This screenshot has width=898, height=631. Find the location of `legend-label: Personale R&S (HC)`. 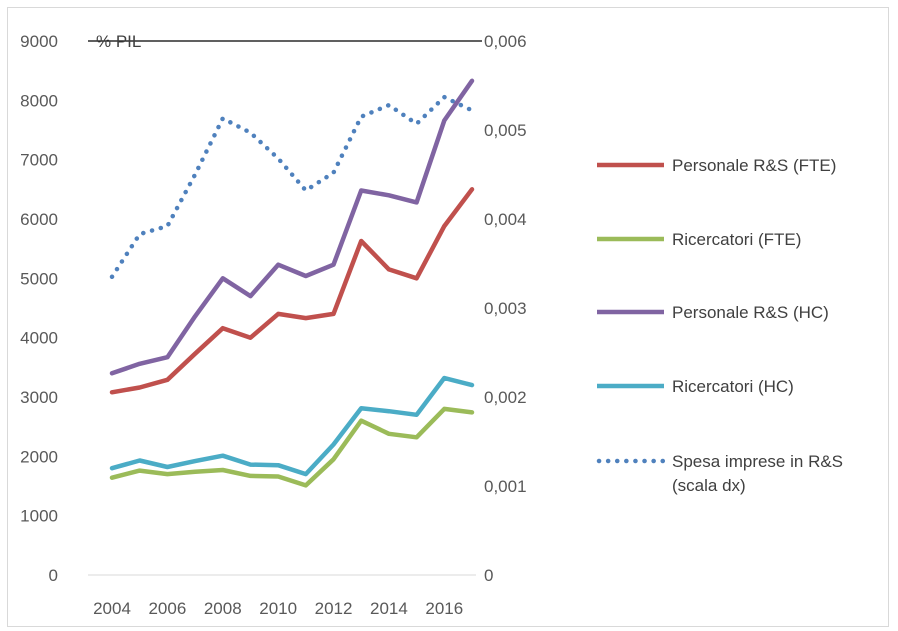

legend-label: Personale R&S (HC) is located at coordinates (750, 312).